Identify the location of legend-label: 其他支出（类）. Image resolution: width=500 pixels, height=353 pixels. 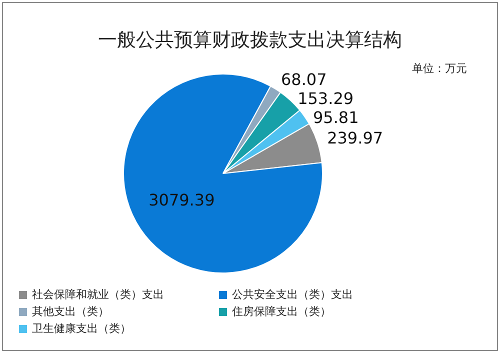
(70, 311).